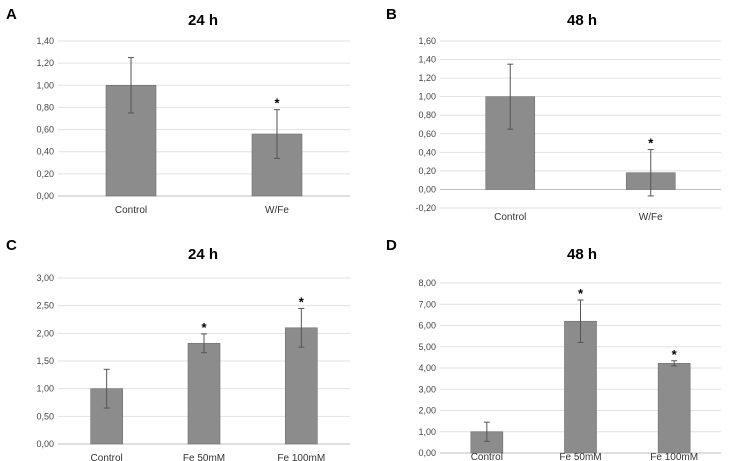 The height and width of the screenshot is (461, 746). Describe the element at coordinates (427, 134) in the screenshot. I see `panel-b-y-tick-label: 0,60` at that location.